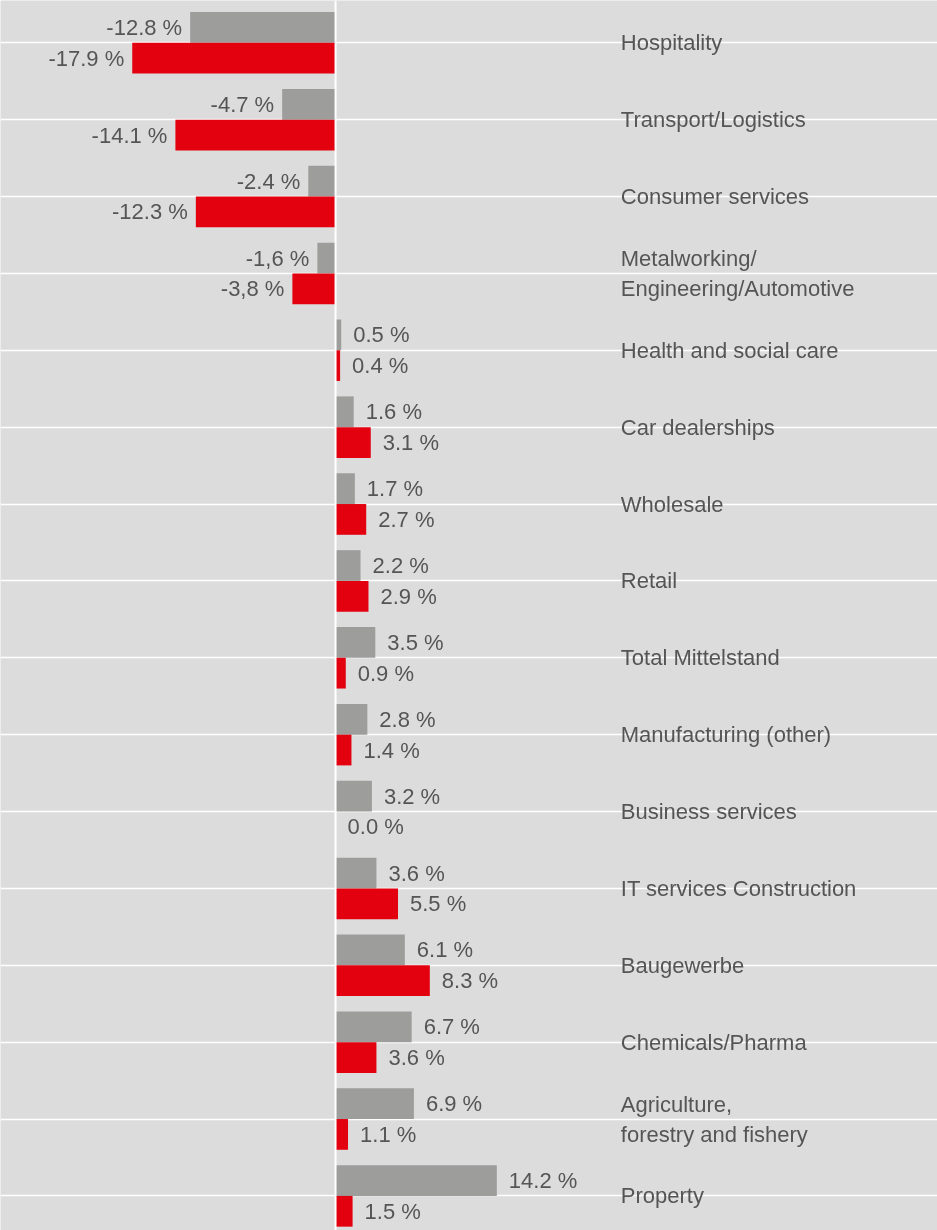 This screenshot has width=937, height=1230. What do you see at coordinates (445, 950) in the screenshot?
I see `data-label: 6.1 %` at bounding box center [445, 950].